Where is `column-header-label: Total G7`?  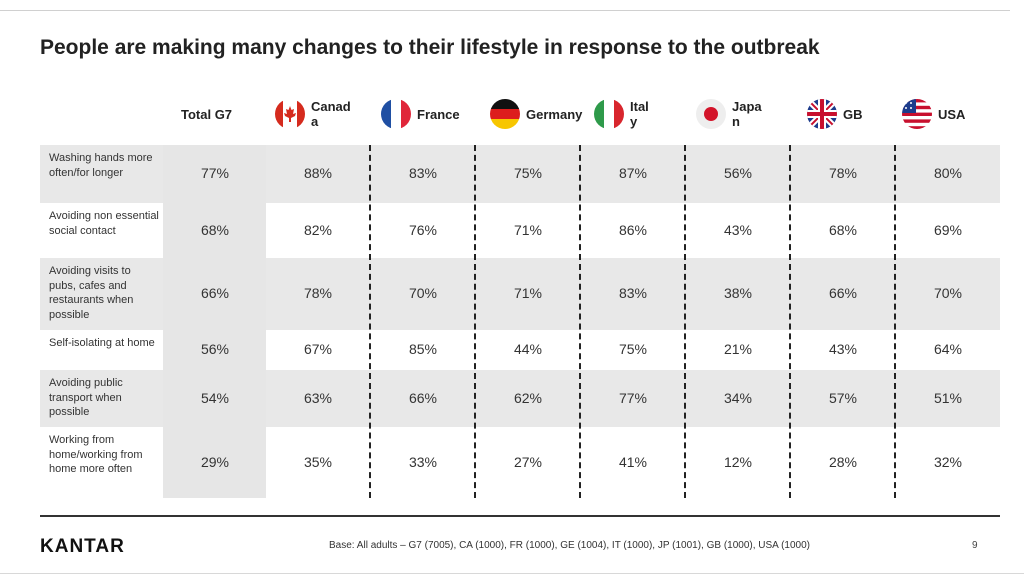
column-header-label: Total G7 is located at coordinates (207, 114).